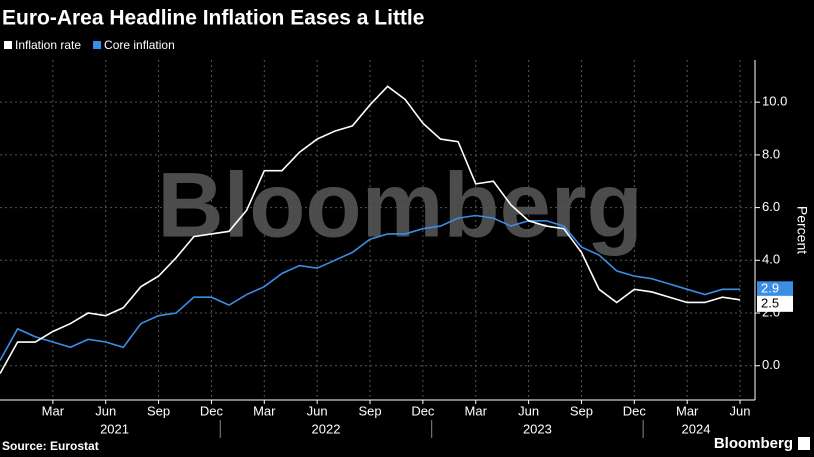 The image size is (814, 457). I want to click on end-label: 2.9, so click(770, 288).